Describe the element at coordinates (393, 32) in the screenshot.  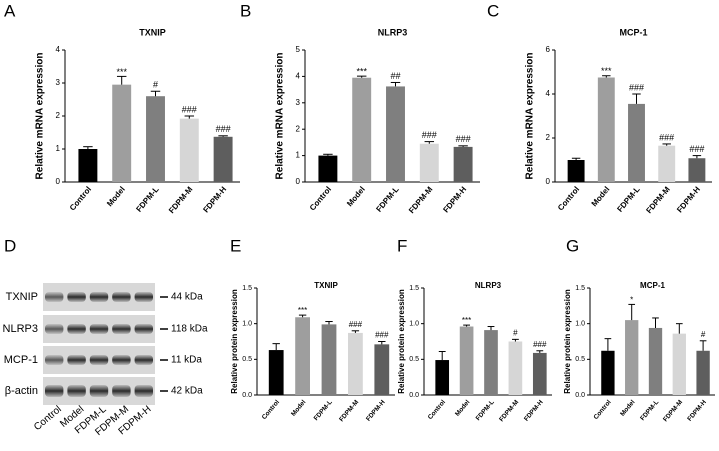
I see `chart-title: NLRP3` at that location.